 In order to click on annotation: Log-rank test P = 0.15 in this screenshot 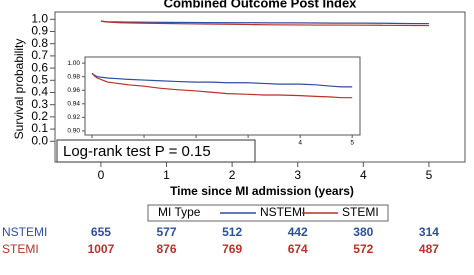, I will do `click(137, 151)`.